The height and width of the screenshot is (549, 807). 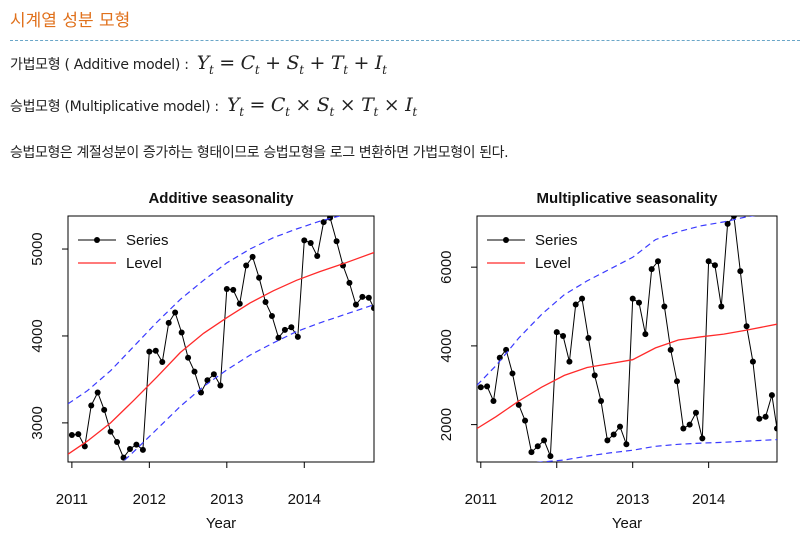 I want to click on y-tick-label: 6000, so click(x=446, y=266).